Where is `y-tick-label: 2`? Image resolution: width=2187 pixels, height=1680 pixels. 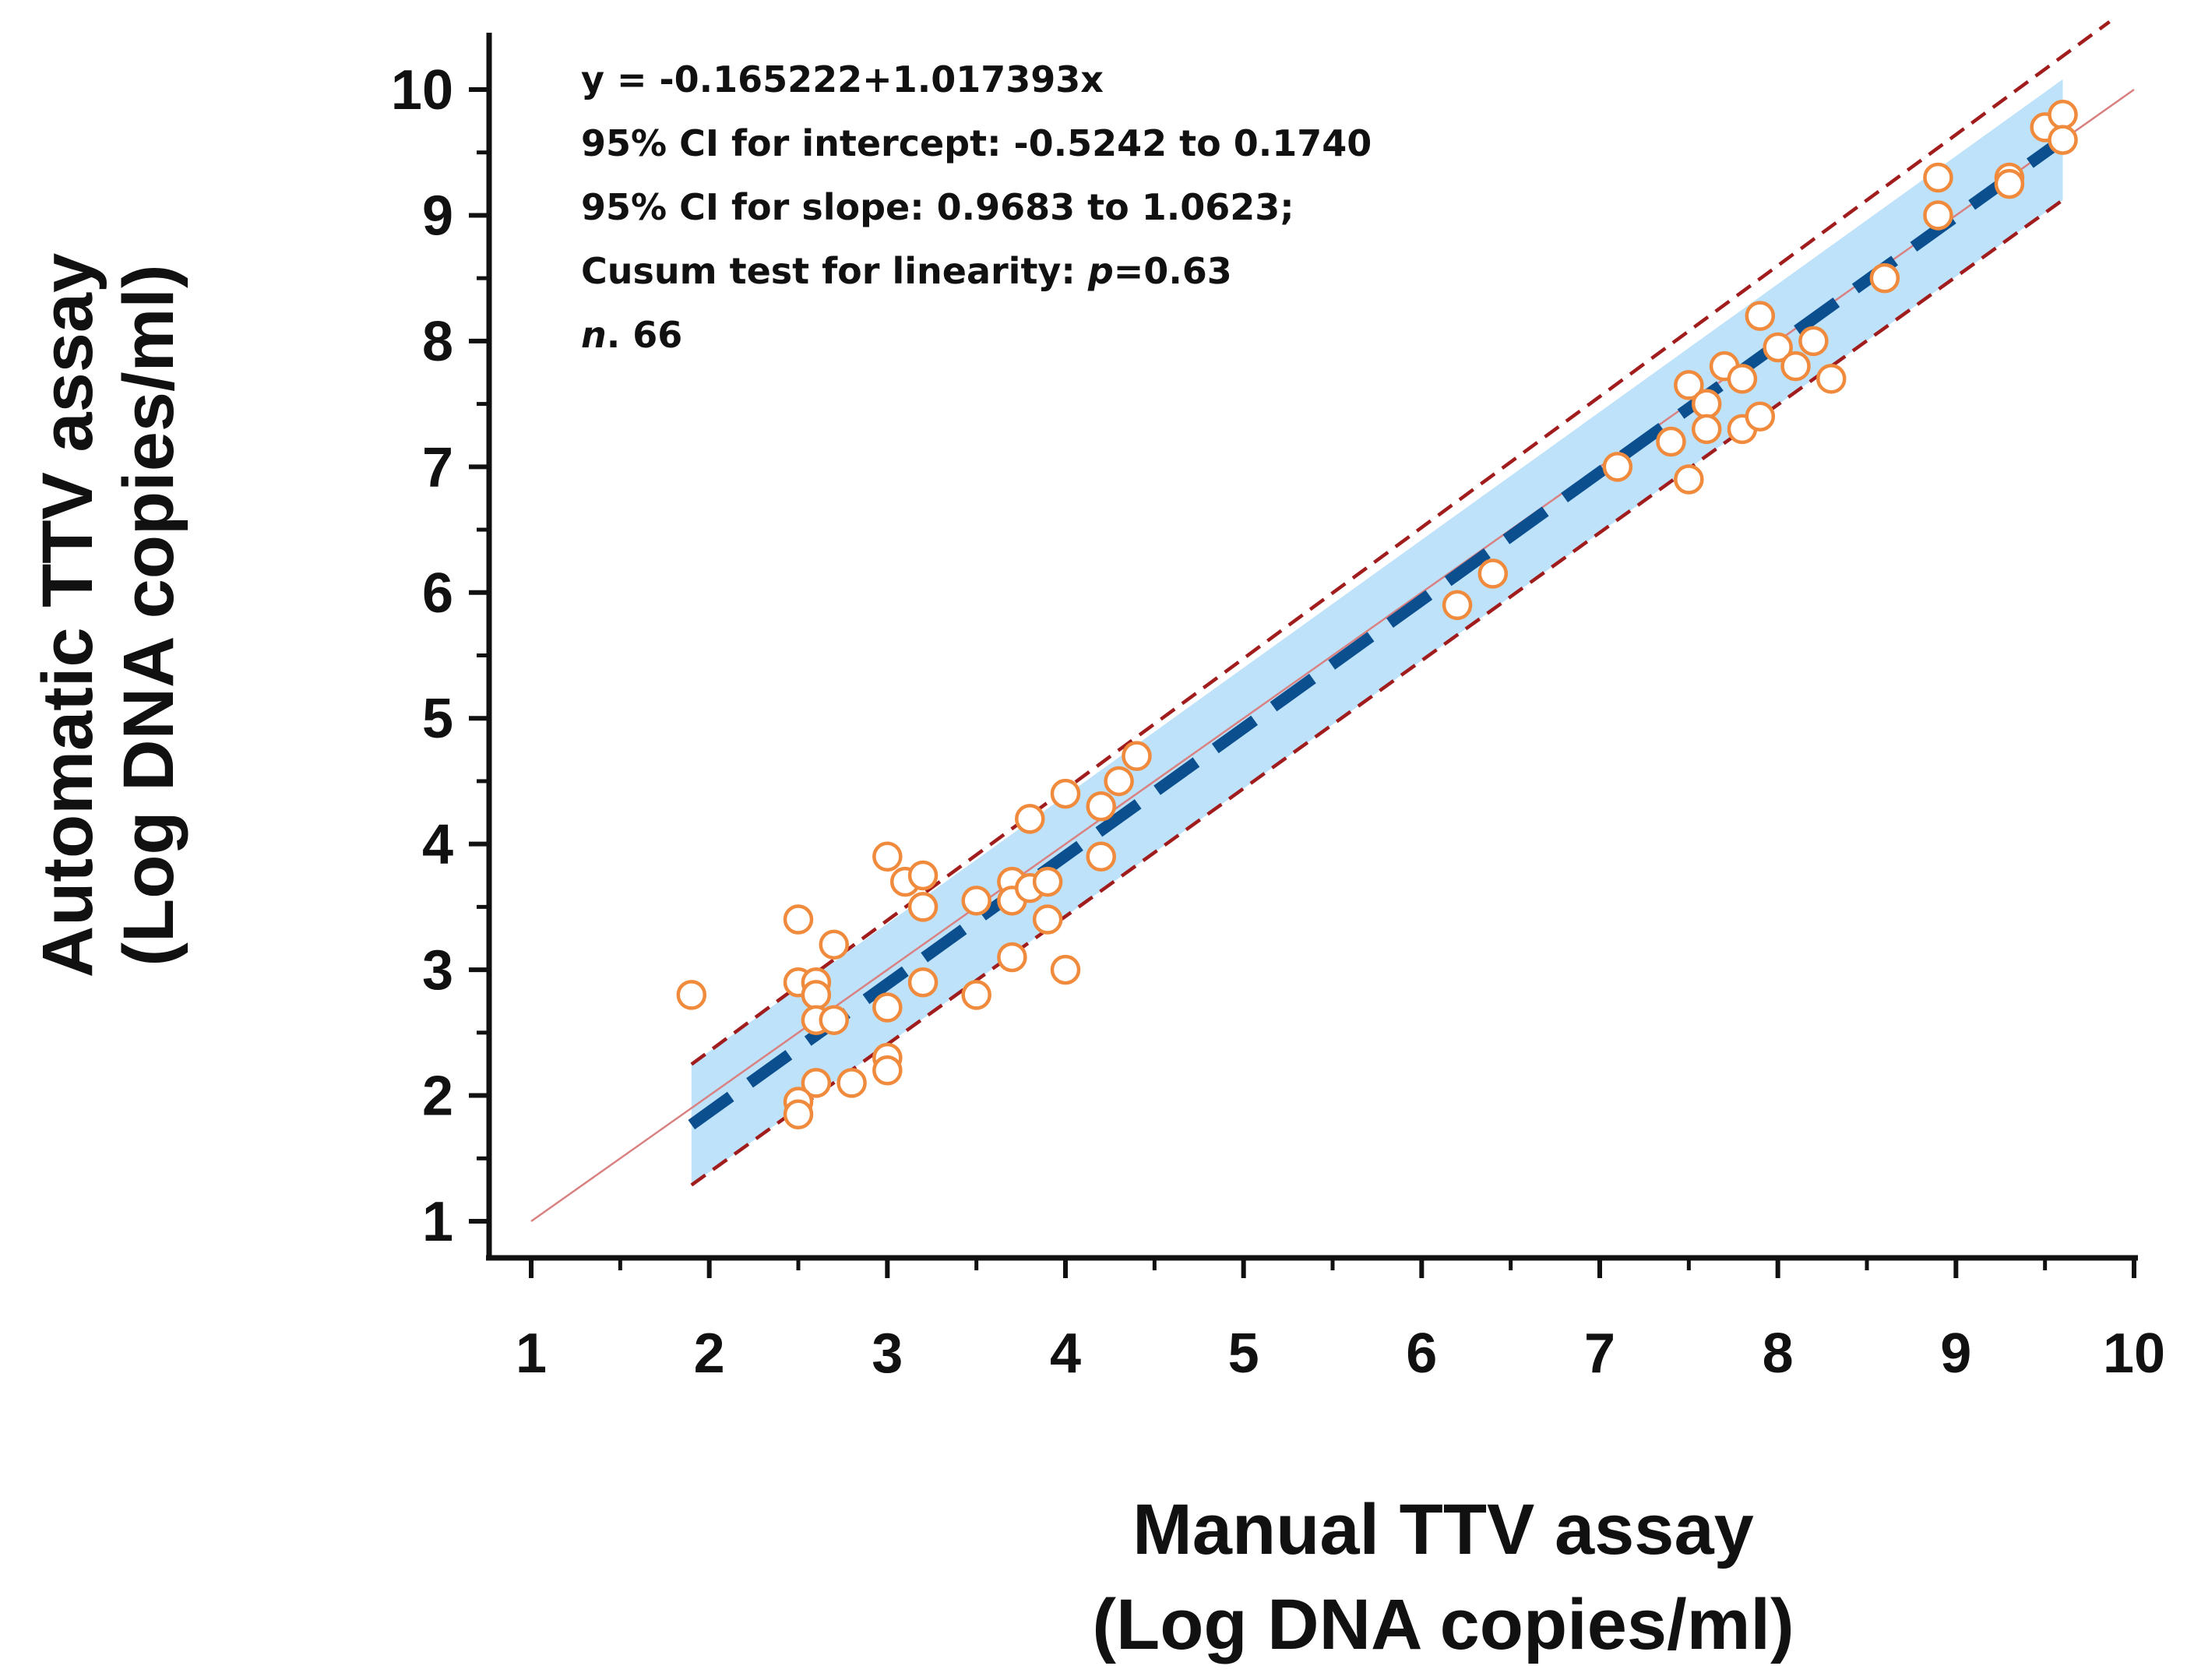
y-tick-label: 2 is located at coordinates (437, 1096).